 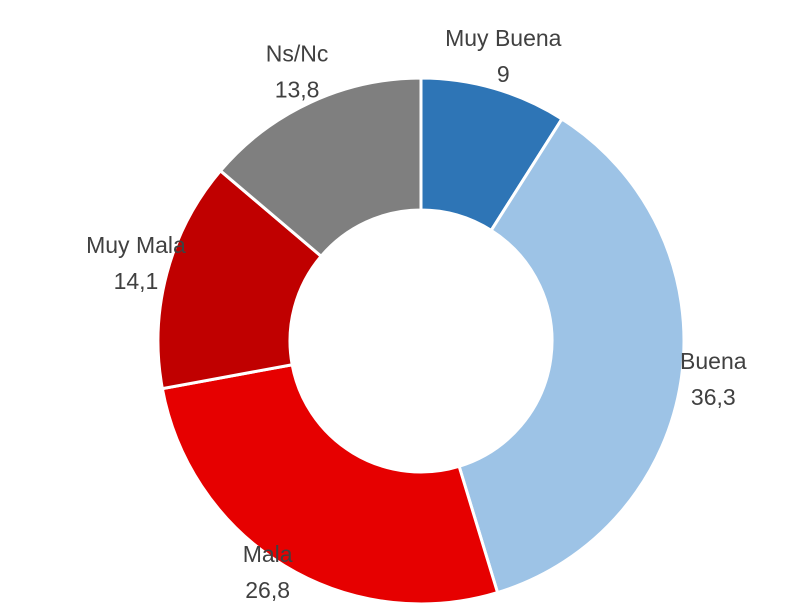 What do you see at coordinates (268, 554) in the screenshot?
I see `slice-category-label: Mala` at bounding box center [268, 554].